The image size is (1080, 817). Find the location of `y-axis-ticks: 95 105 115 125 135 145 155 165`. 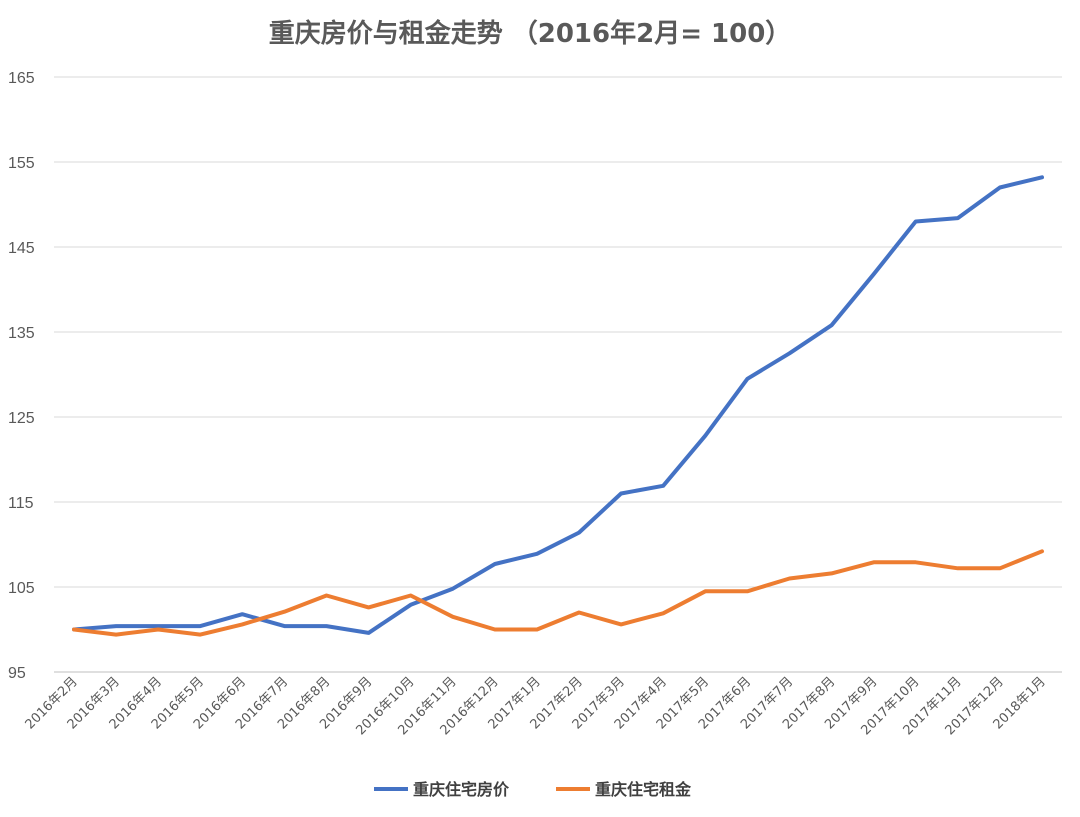

y-axis-ticks: 95 105 115 125 135 145 155 165 is located at coordinates (21, 376).